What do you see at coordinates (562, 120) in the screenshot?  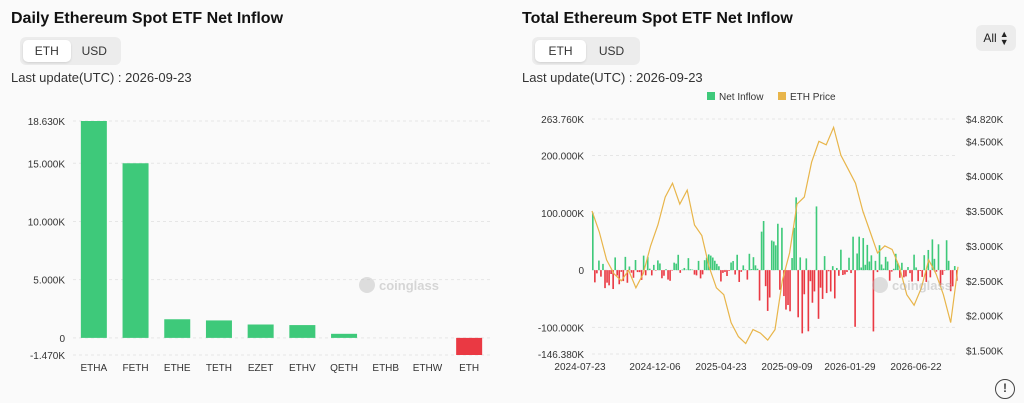 I see `left-y-tick-label: 263.760K` at bounding box center [562, 120].